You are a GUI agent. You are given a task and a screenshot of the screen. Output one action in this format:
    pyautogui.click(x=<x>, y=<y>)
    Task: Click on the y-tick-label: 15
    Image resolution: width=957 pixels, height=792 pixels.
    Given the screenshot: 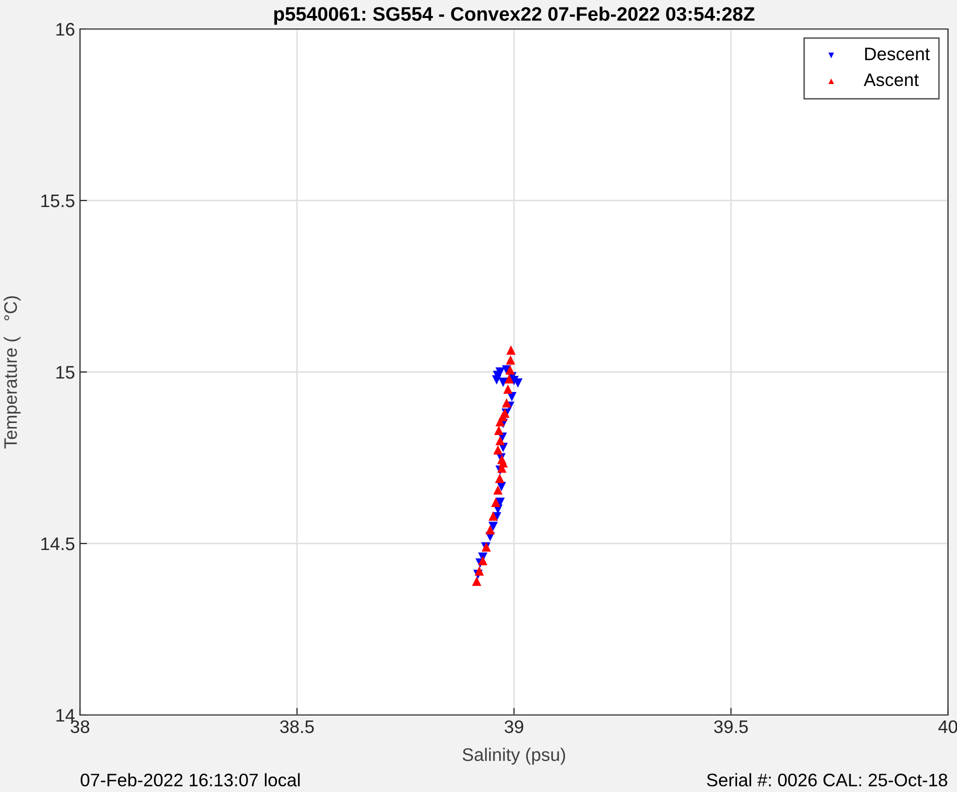 What is the action you would take?
    pyautogui.click(x=65, y=372)
    